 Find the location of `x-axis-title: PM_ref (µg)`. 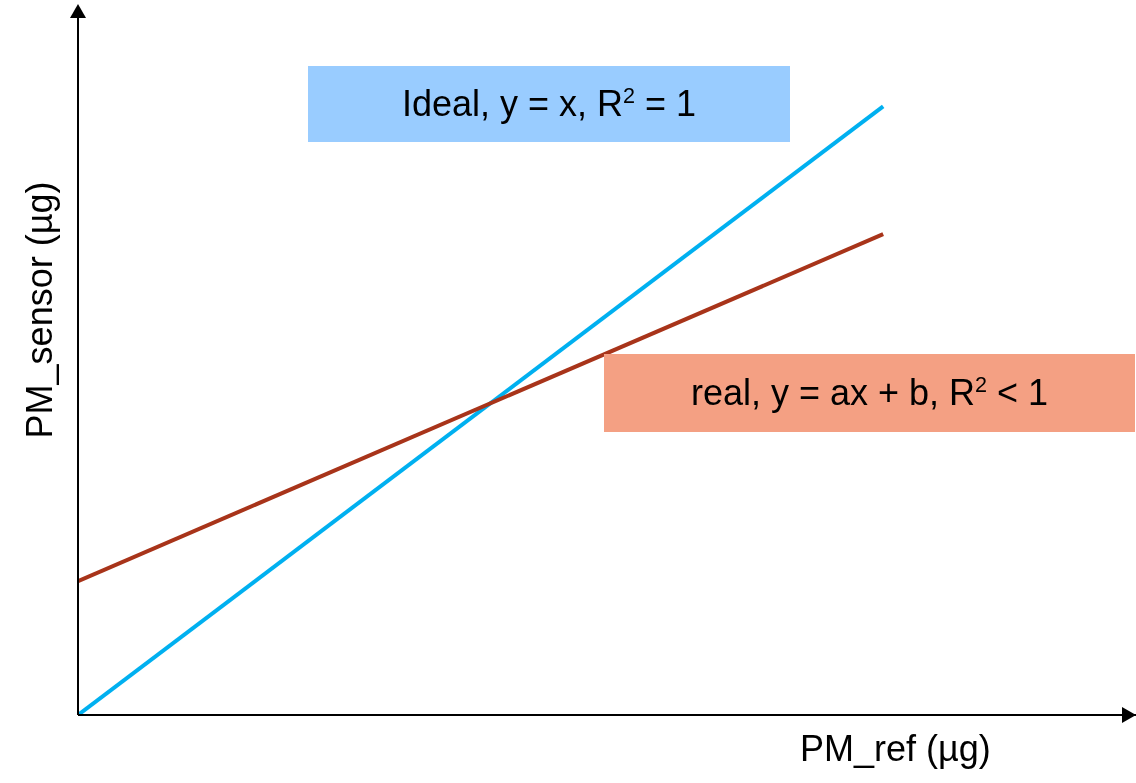

x-axis-title: PM_ref (µg) is located at coordinates (895, 749).